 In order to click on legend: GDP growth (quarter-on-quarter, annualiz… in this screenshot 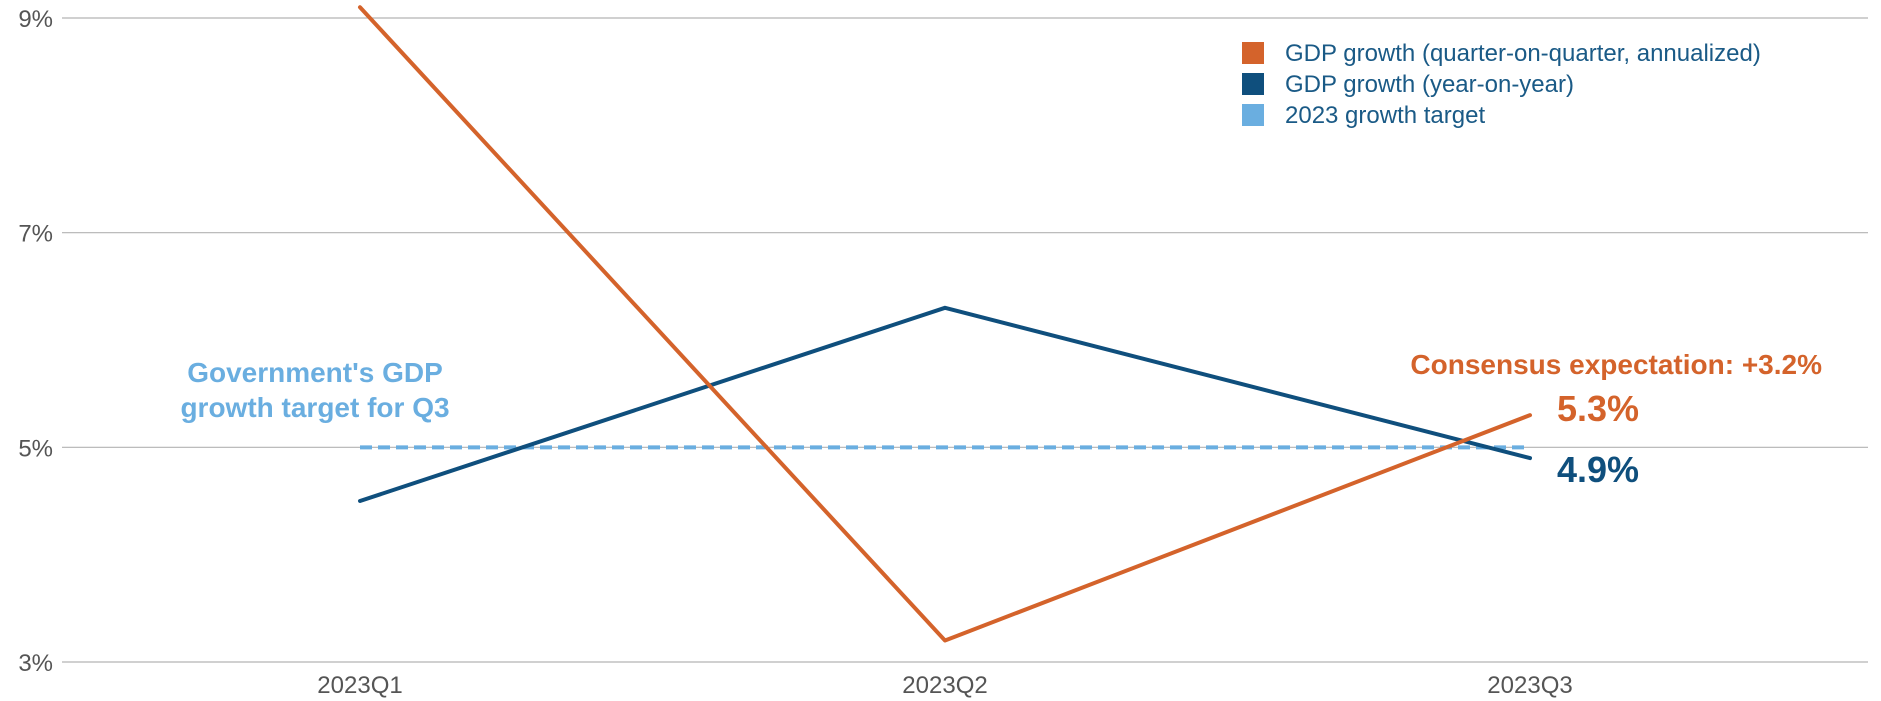, I will do `click(1501, 84)`.